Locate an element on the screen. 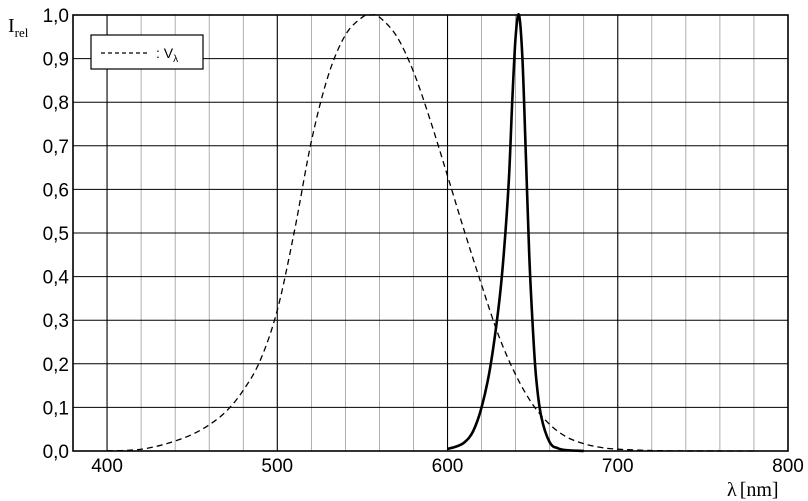  y-tick-label: 0,1 is located at coordinates (56, 408).